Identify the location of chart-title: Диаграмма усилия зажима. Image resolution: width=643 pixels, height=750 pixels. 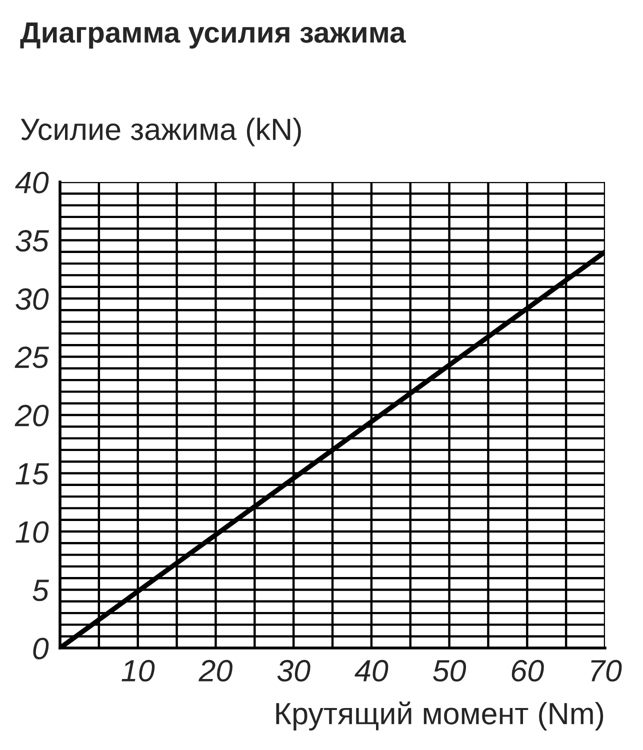
(213, 35).